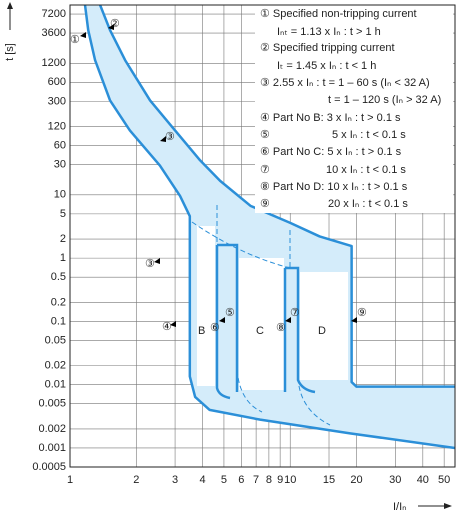  What do you see at coordinates (423, 480) in the screenshot?
I see `x-tick-label: 40` at bounding box center [423, 480].